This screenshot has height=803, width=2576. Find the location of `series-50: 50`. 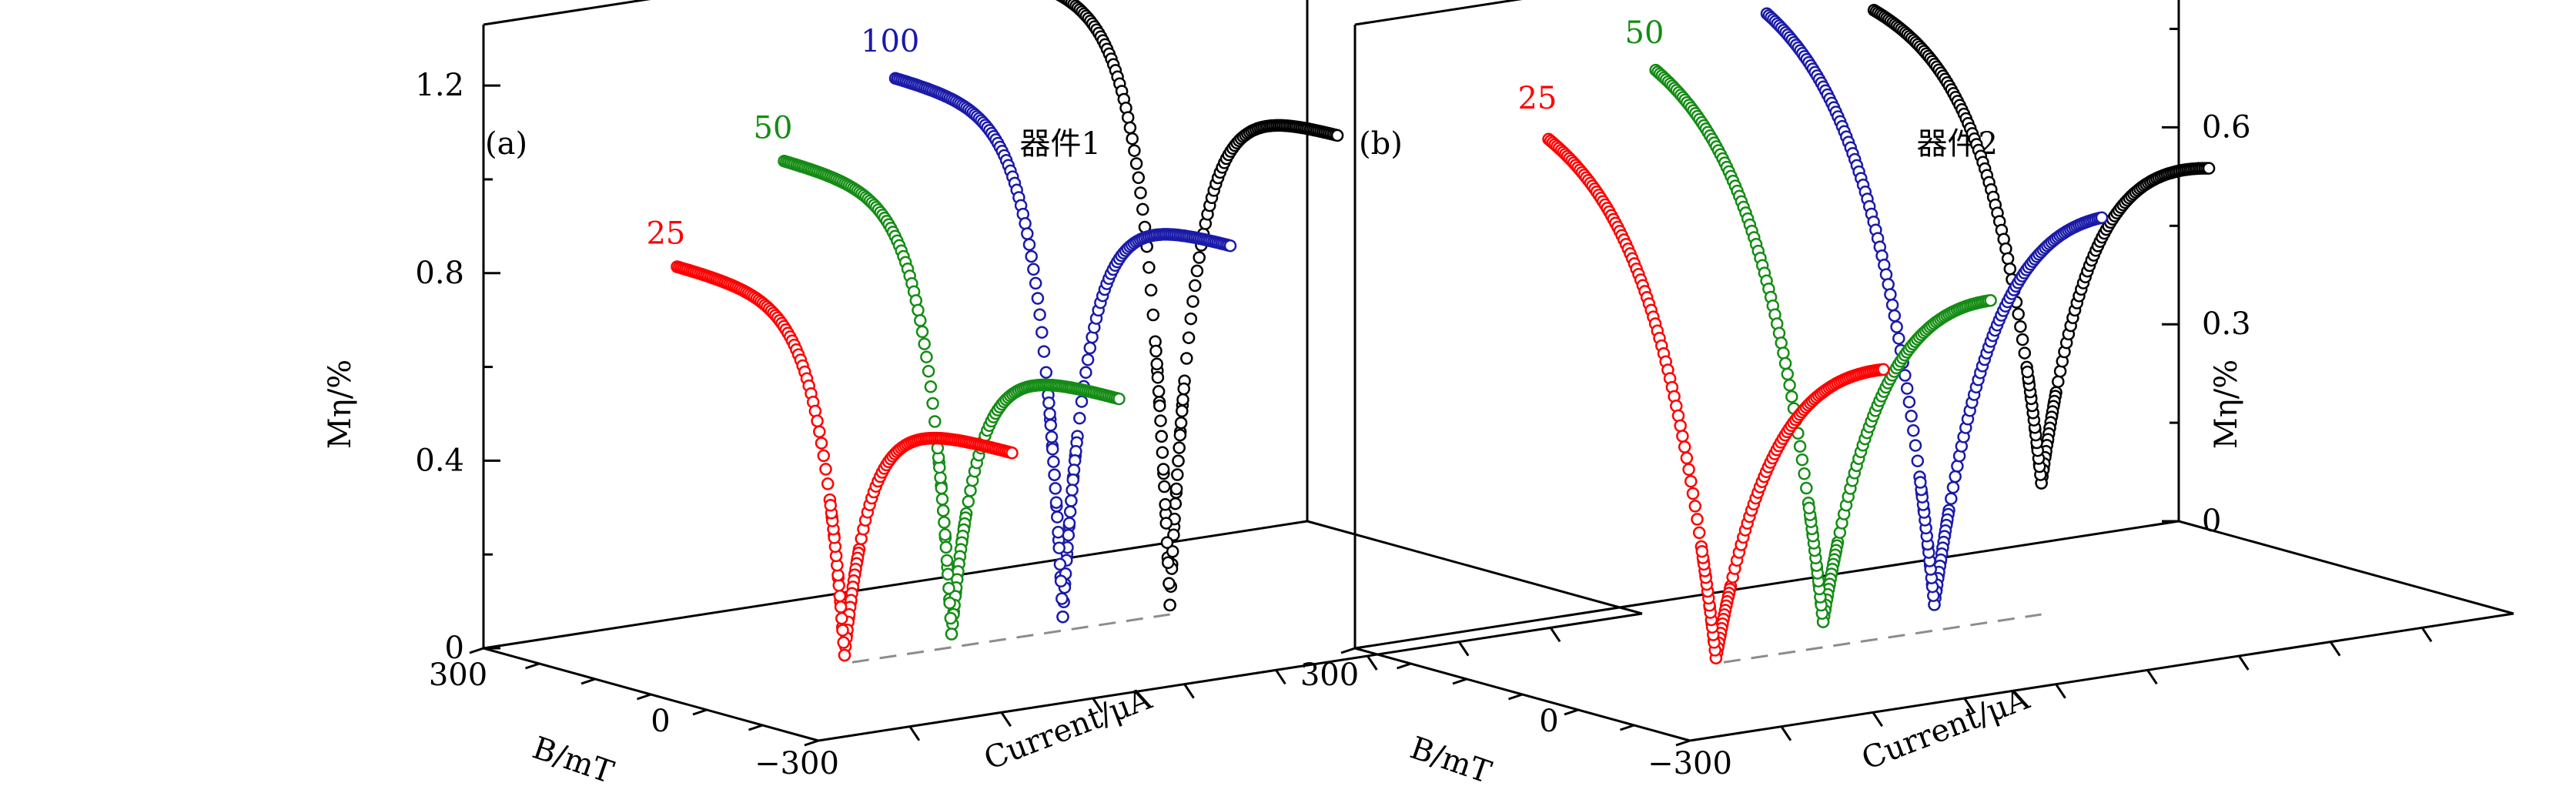

series-50: 50 is located at coordinates (940, 375).